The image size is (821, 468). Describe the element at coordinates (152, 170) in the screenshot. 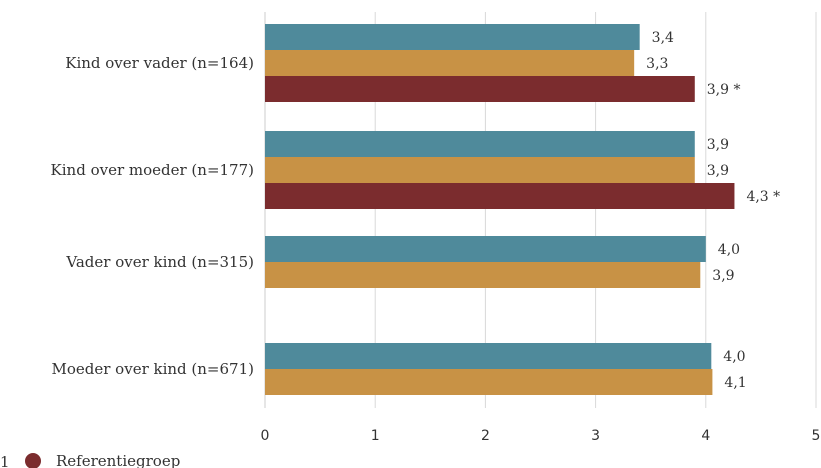

I see `category-label: Kind over moeder (n=177)` at that location.